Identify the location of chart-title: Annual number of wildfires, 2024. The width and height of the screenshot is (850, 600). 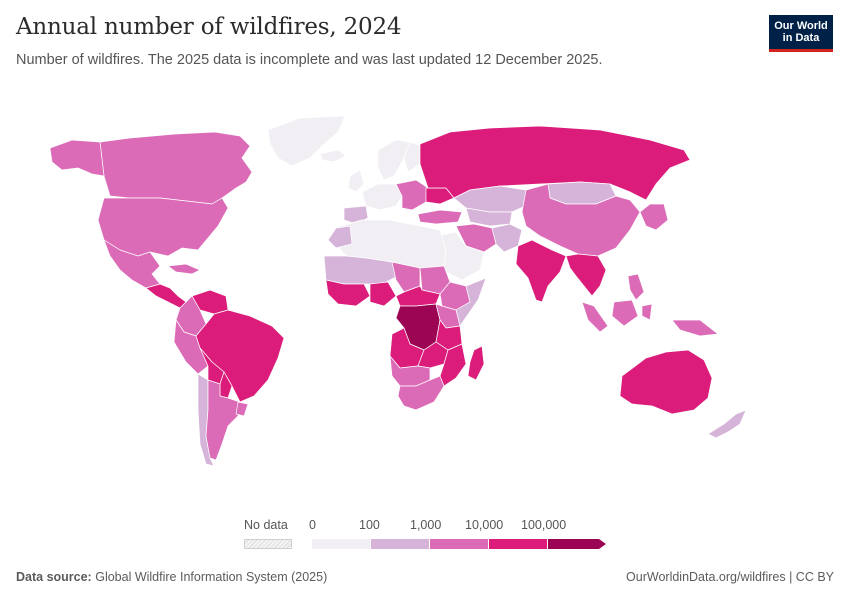
(209, 27).